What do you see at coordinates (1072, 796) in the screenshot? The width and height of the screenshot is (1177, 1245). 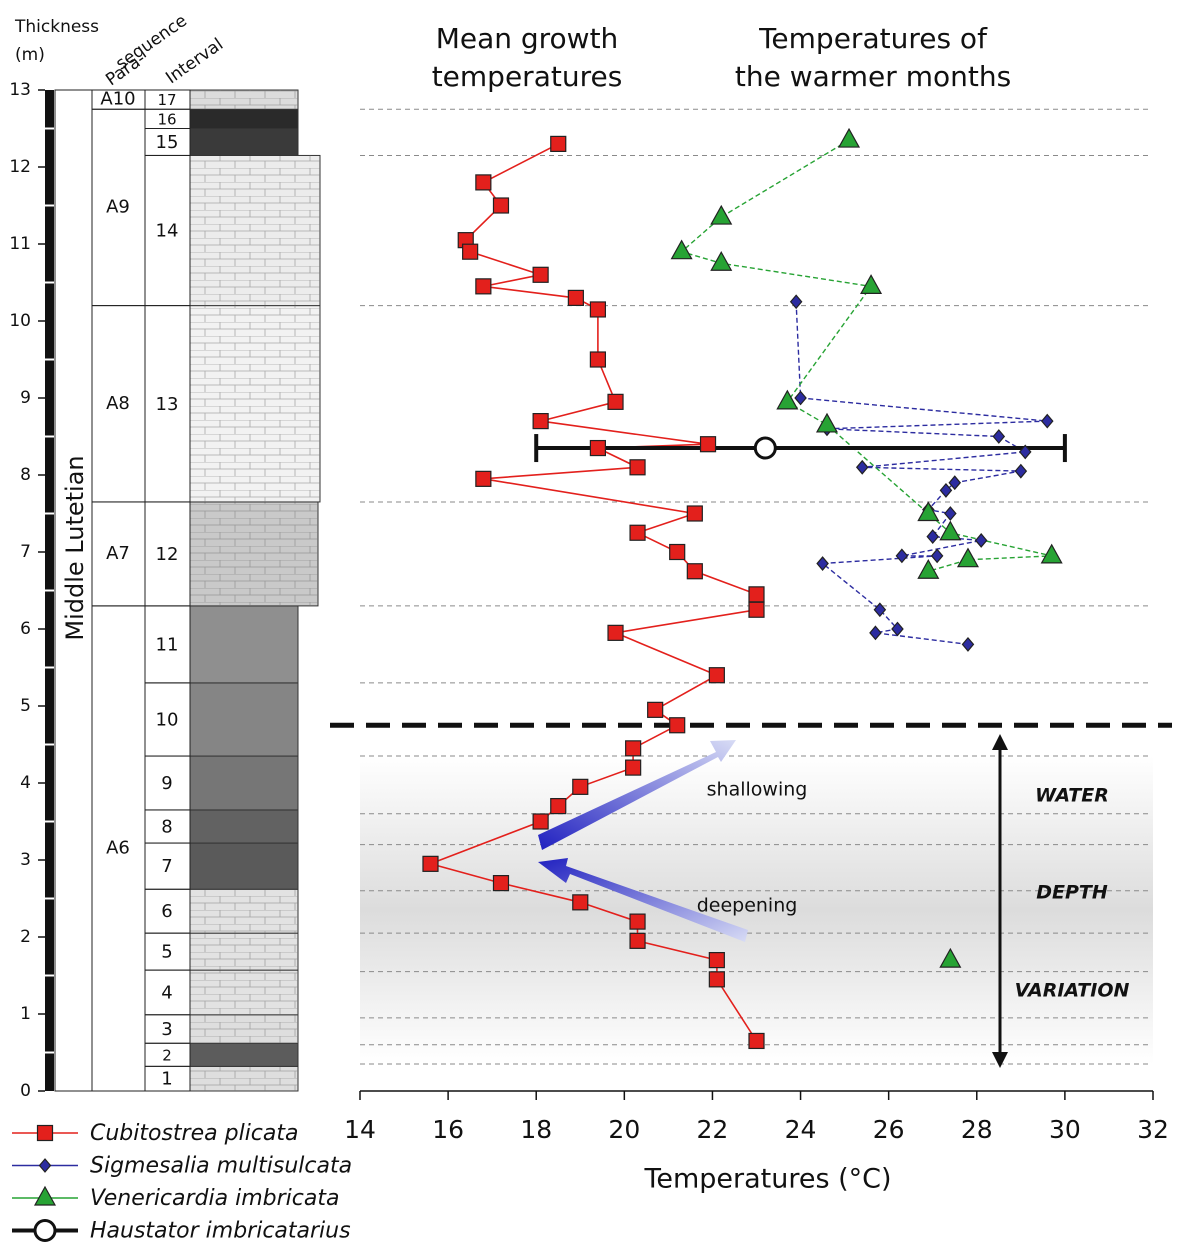 I see `annotation: WATER` at bounding box center [1072, 796].